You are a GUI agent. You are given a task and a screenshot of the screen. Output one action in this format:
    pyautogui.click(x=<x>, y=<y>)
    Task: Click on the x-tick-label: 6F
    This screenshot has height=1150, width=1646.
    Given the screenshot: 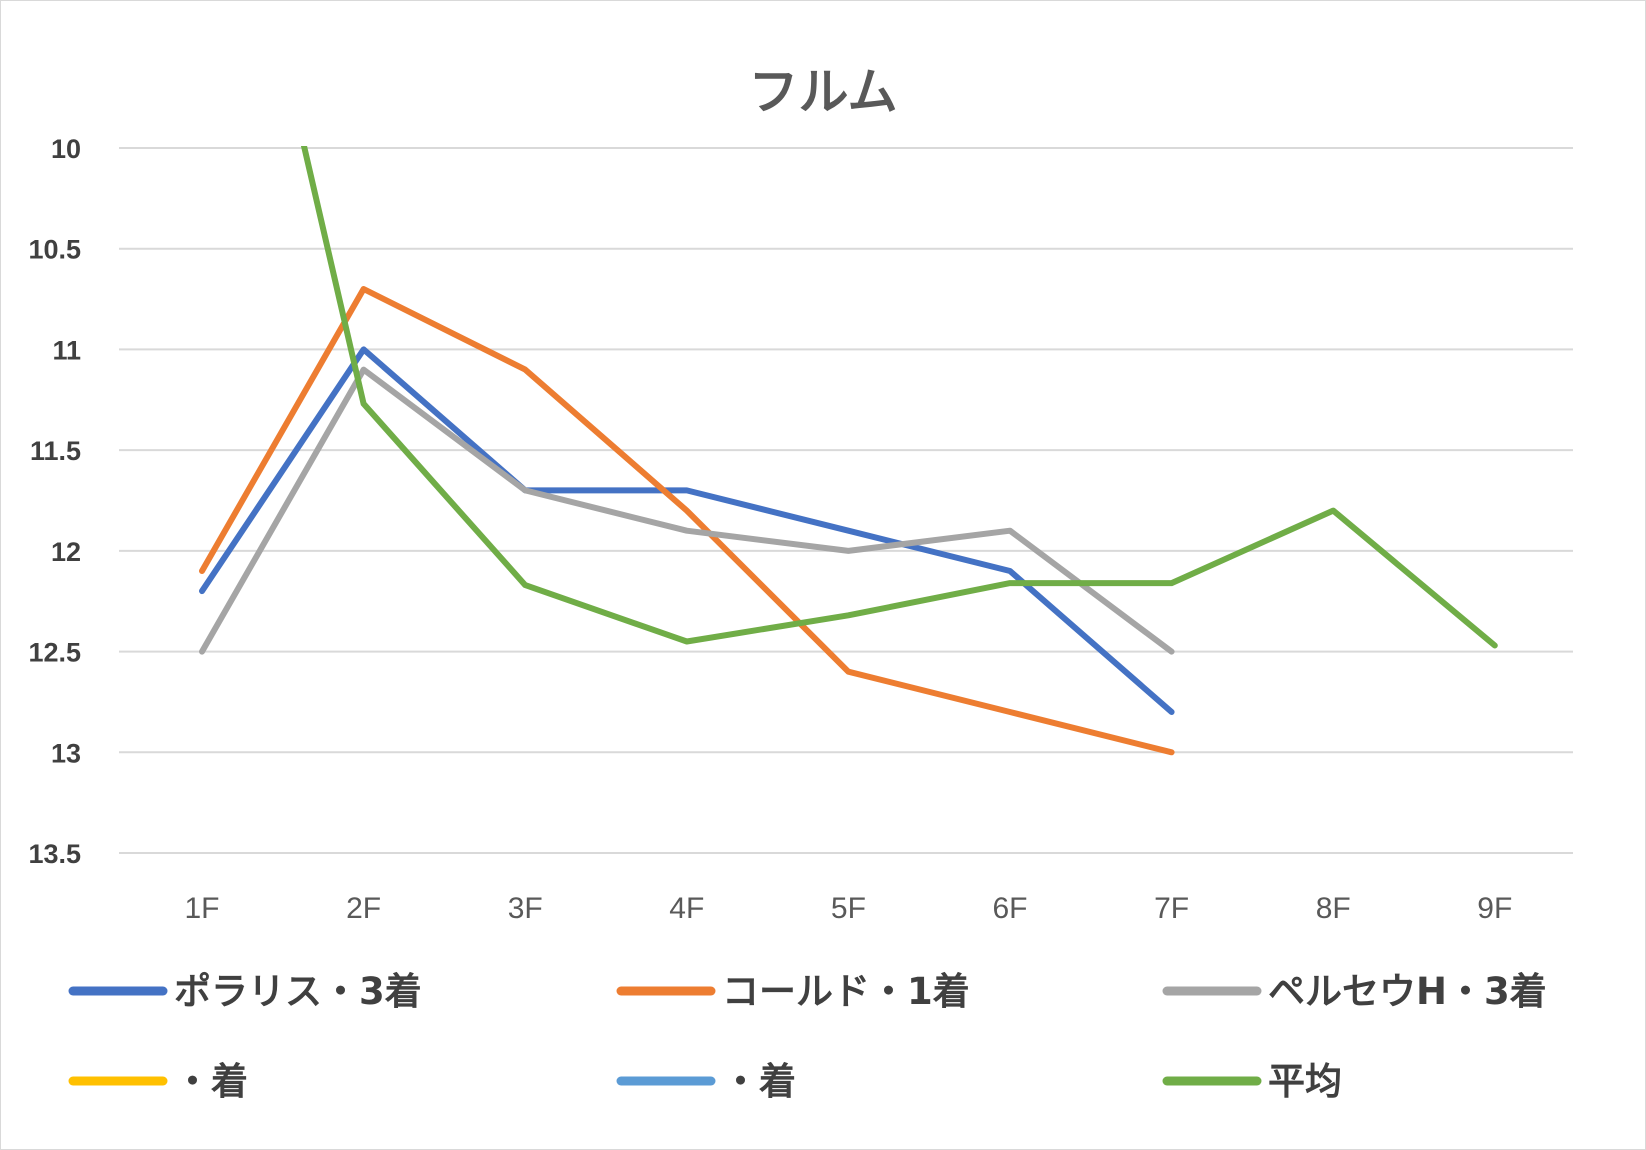 What is the action you would take?
    pyautogui.click(x=1009, y=908)
    